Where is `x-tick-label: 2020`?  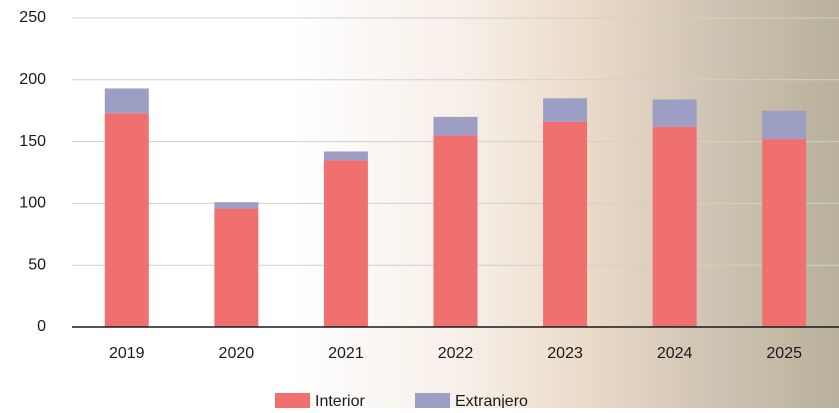
x-tick-label: 2020 is located at coordinates (237, 353).